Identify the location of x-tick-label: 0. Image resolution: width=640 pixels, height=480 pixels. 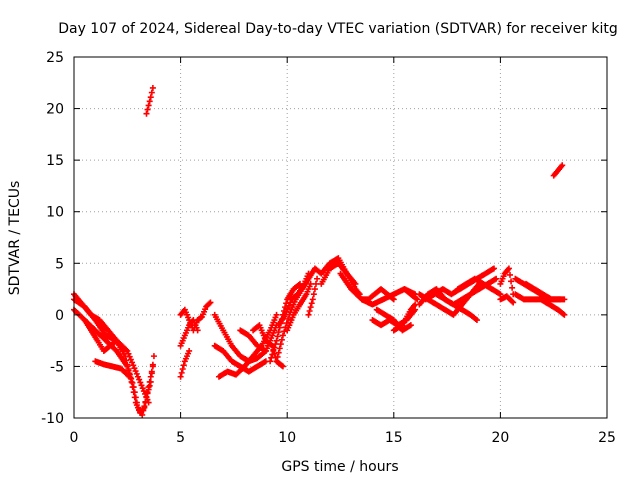
(74, 438).